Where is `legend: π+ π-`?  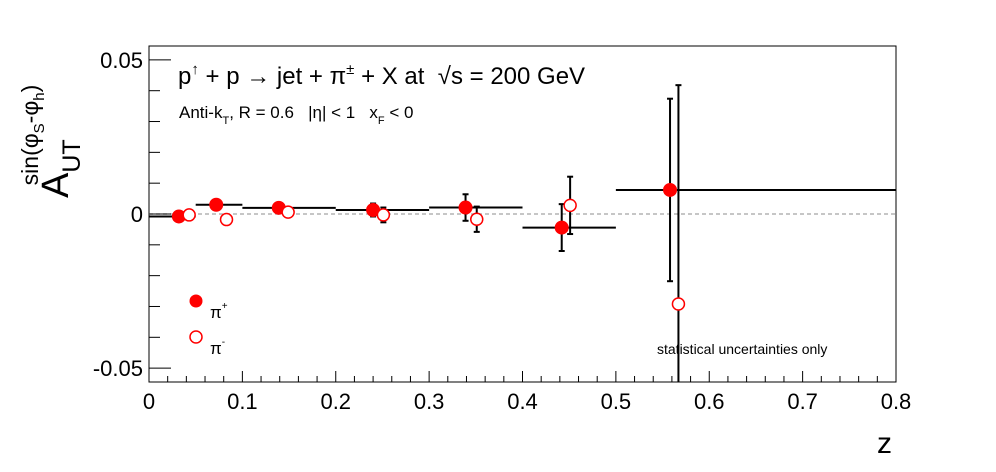
legend: π+ π- is located at coordinates (208, 326).